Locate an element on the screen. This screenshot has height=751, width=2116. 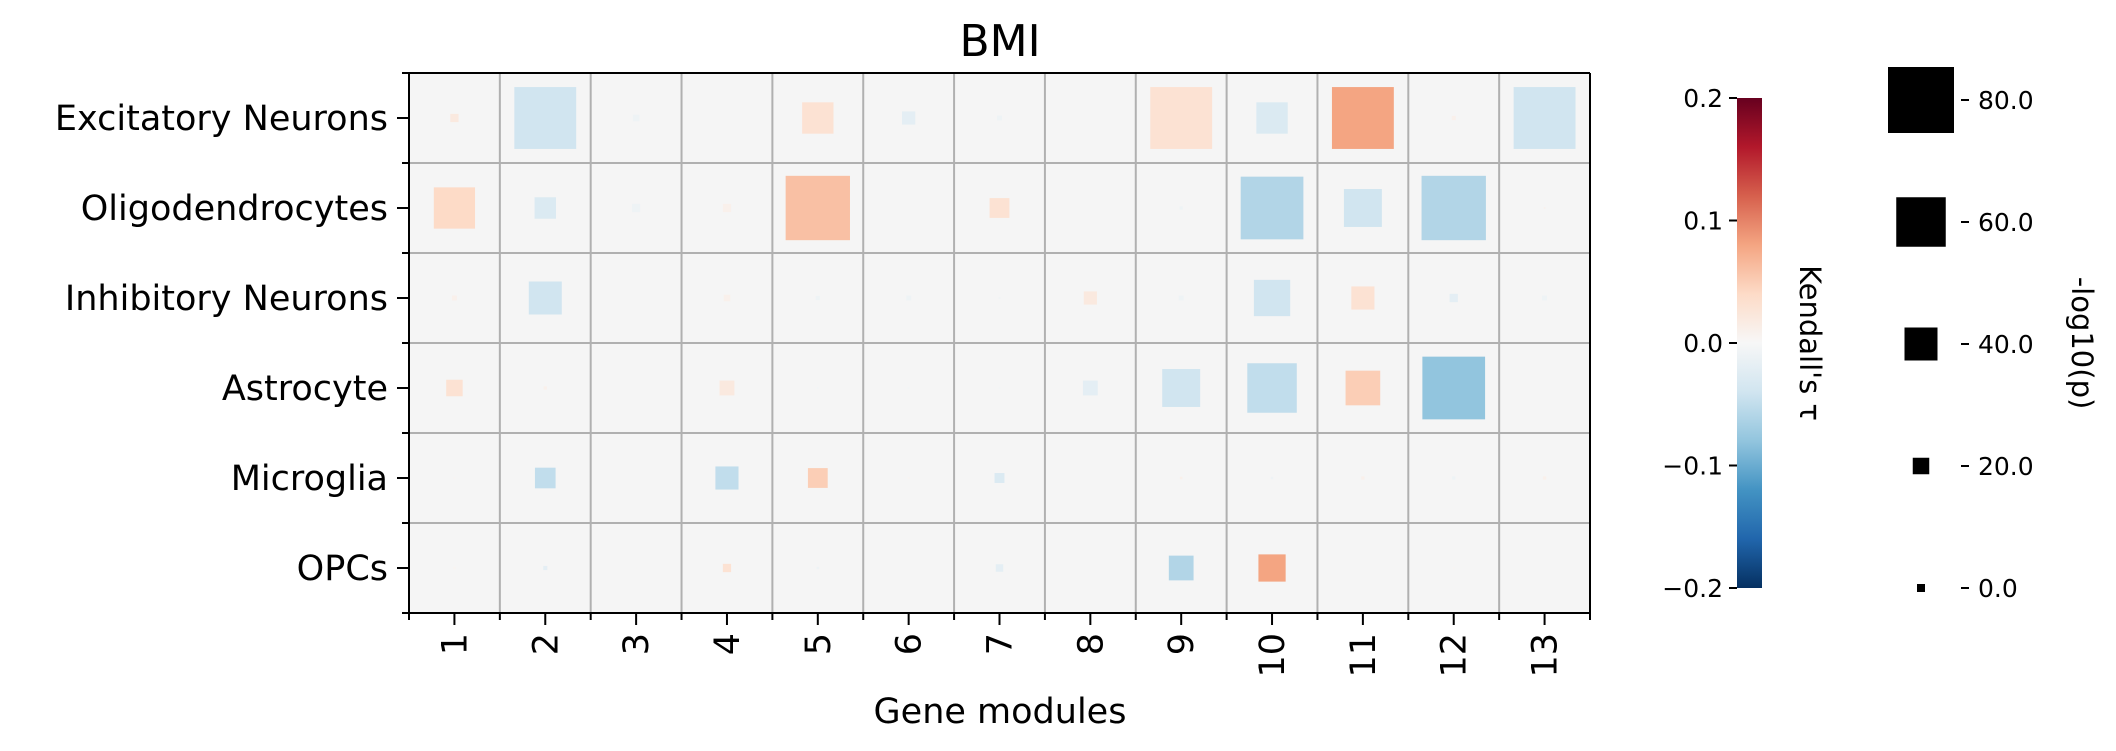
size-legend-tick-label: 20.0 is located at coordinates (2006, 466).